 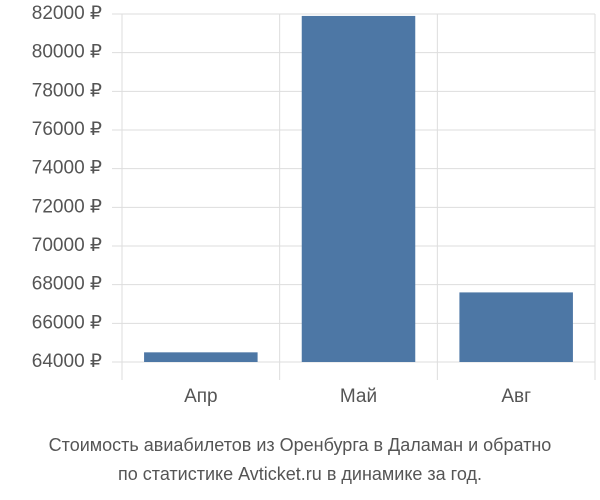 What do you see at coordinates (67, 168) in the screenshot?
I see `y-tick-label: 74000 ₽` at bounding box center [67, 168].